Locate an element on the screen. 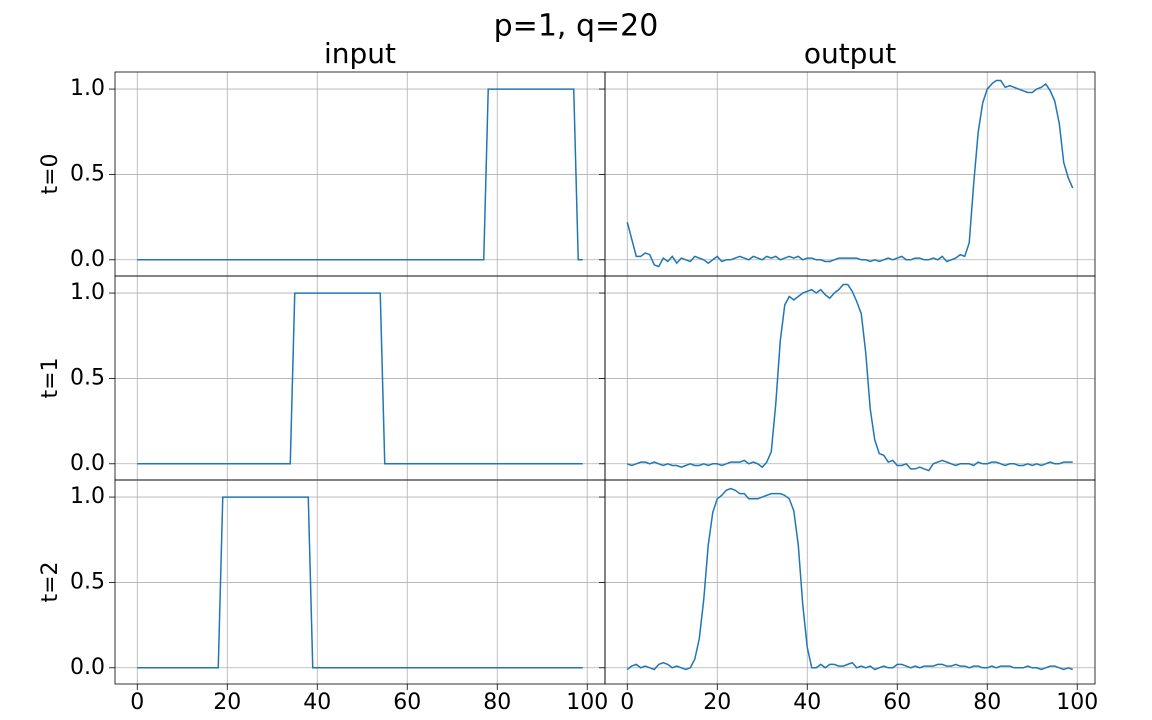 Image resolution: width=1152 pixels, height=720 pixels. y-axis-label: t=1 is located at coordinates (50, 377).